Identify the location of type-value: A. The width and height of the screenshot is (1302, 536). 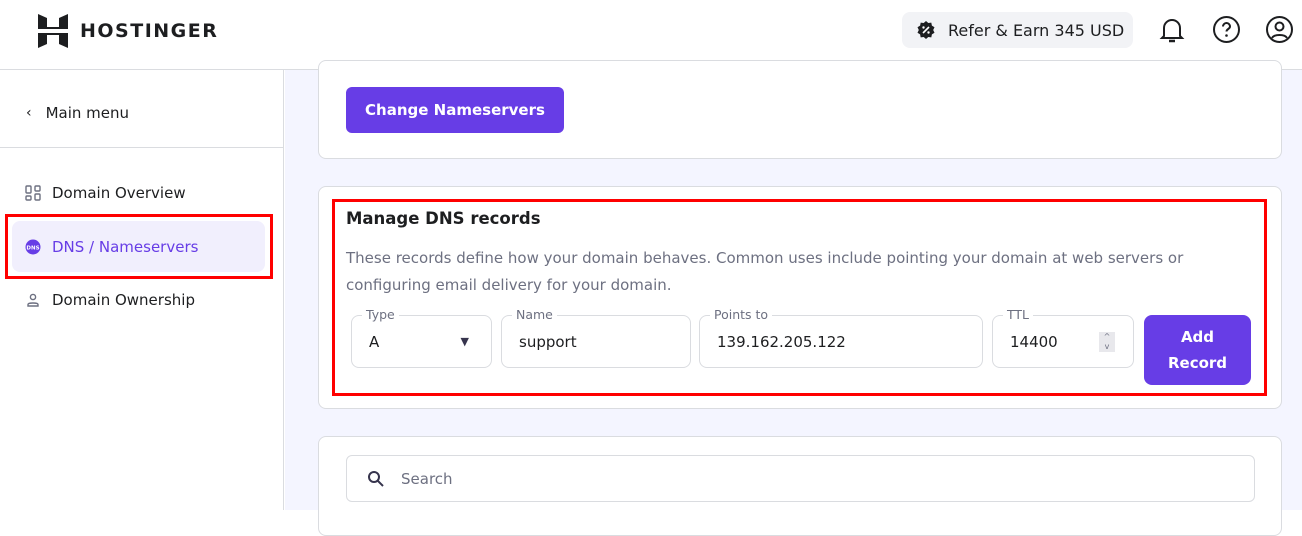
(374, 341).